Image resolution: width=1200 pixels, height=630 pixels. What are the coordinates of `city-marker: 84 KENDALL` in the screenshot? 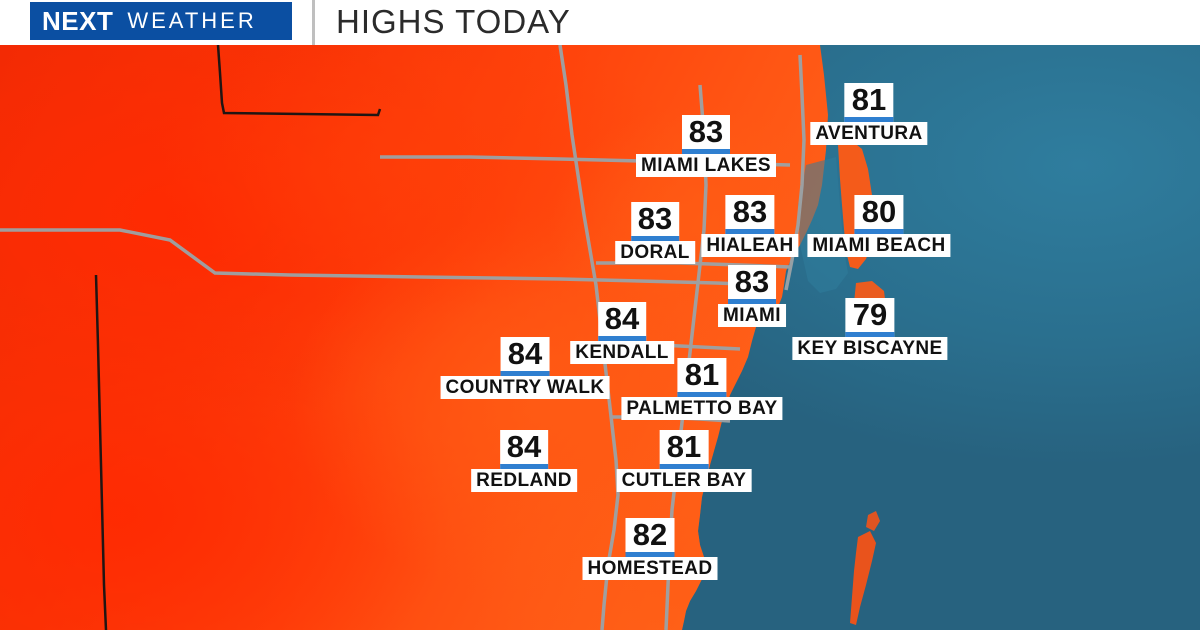 It's located at (622, 333).